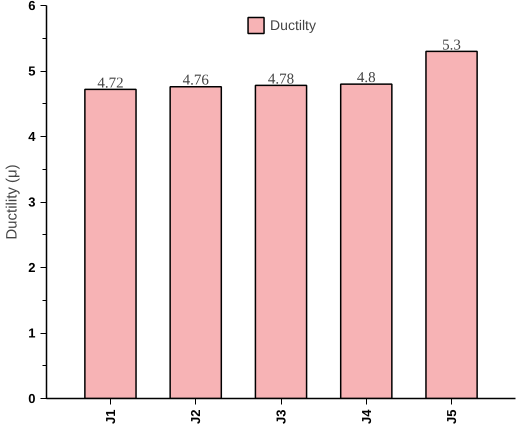 The height and width of the screenshot is (426, 530). I want to click on y-tick-label: 0, so click(32, 398).